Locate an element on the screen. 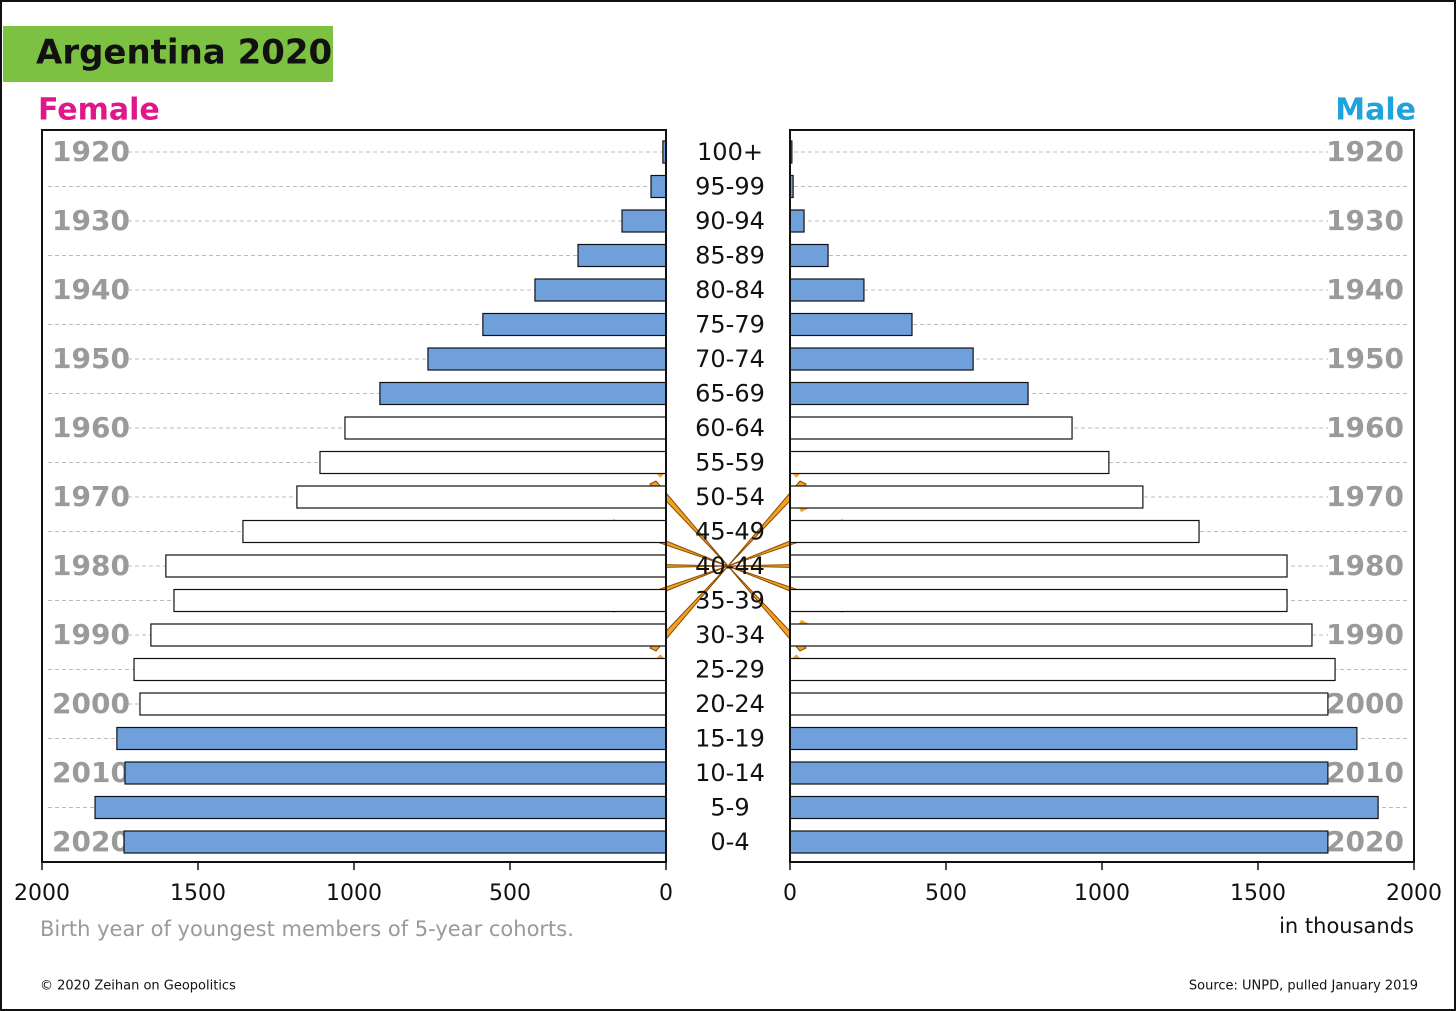 This screenshot has height=1011, width=1456. category-label: 55-59 is located at coordinates (730, 463).